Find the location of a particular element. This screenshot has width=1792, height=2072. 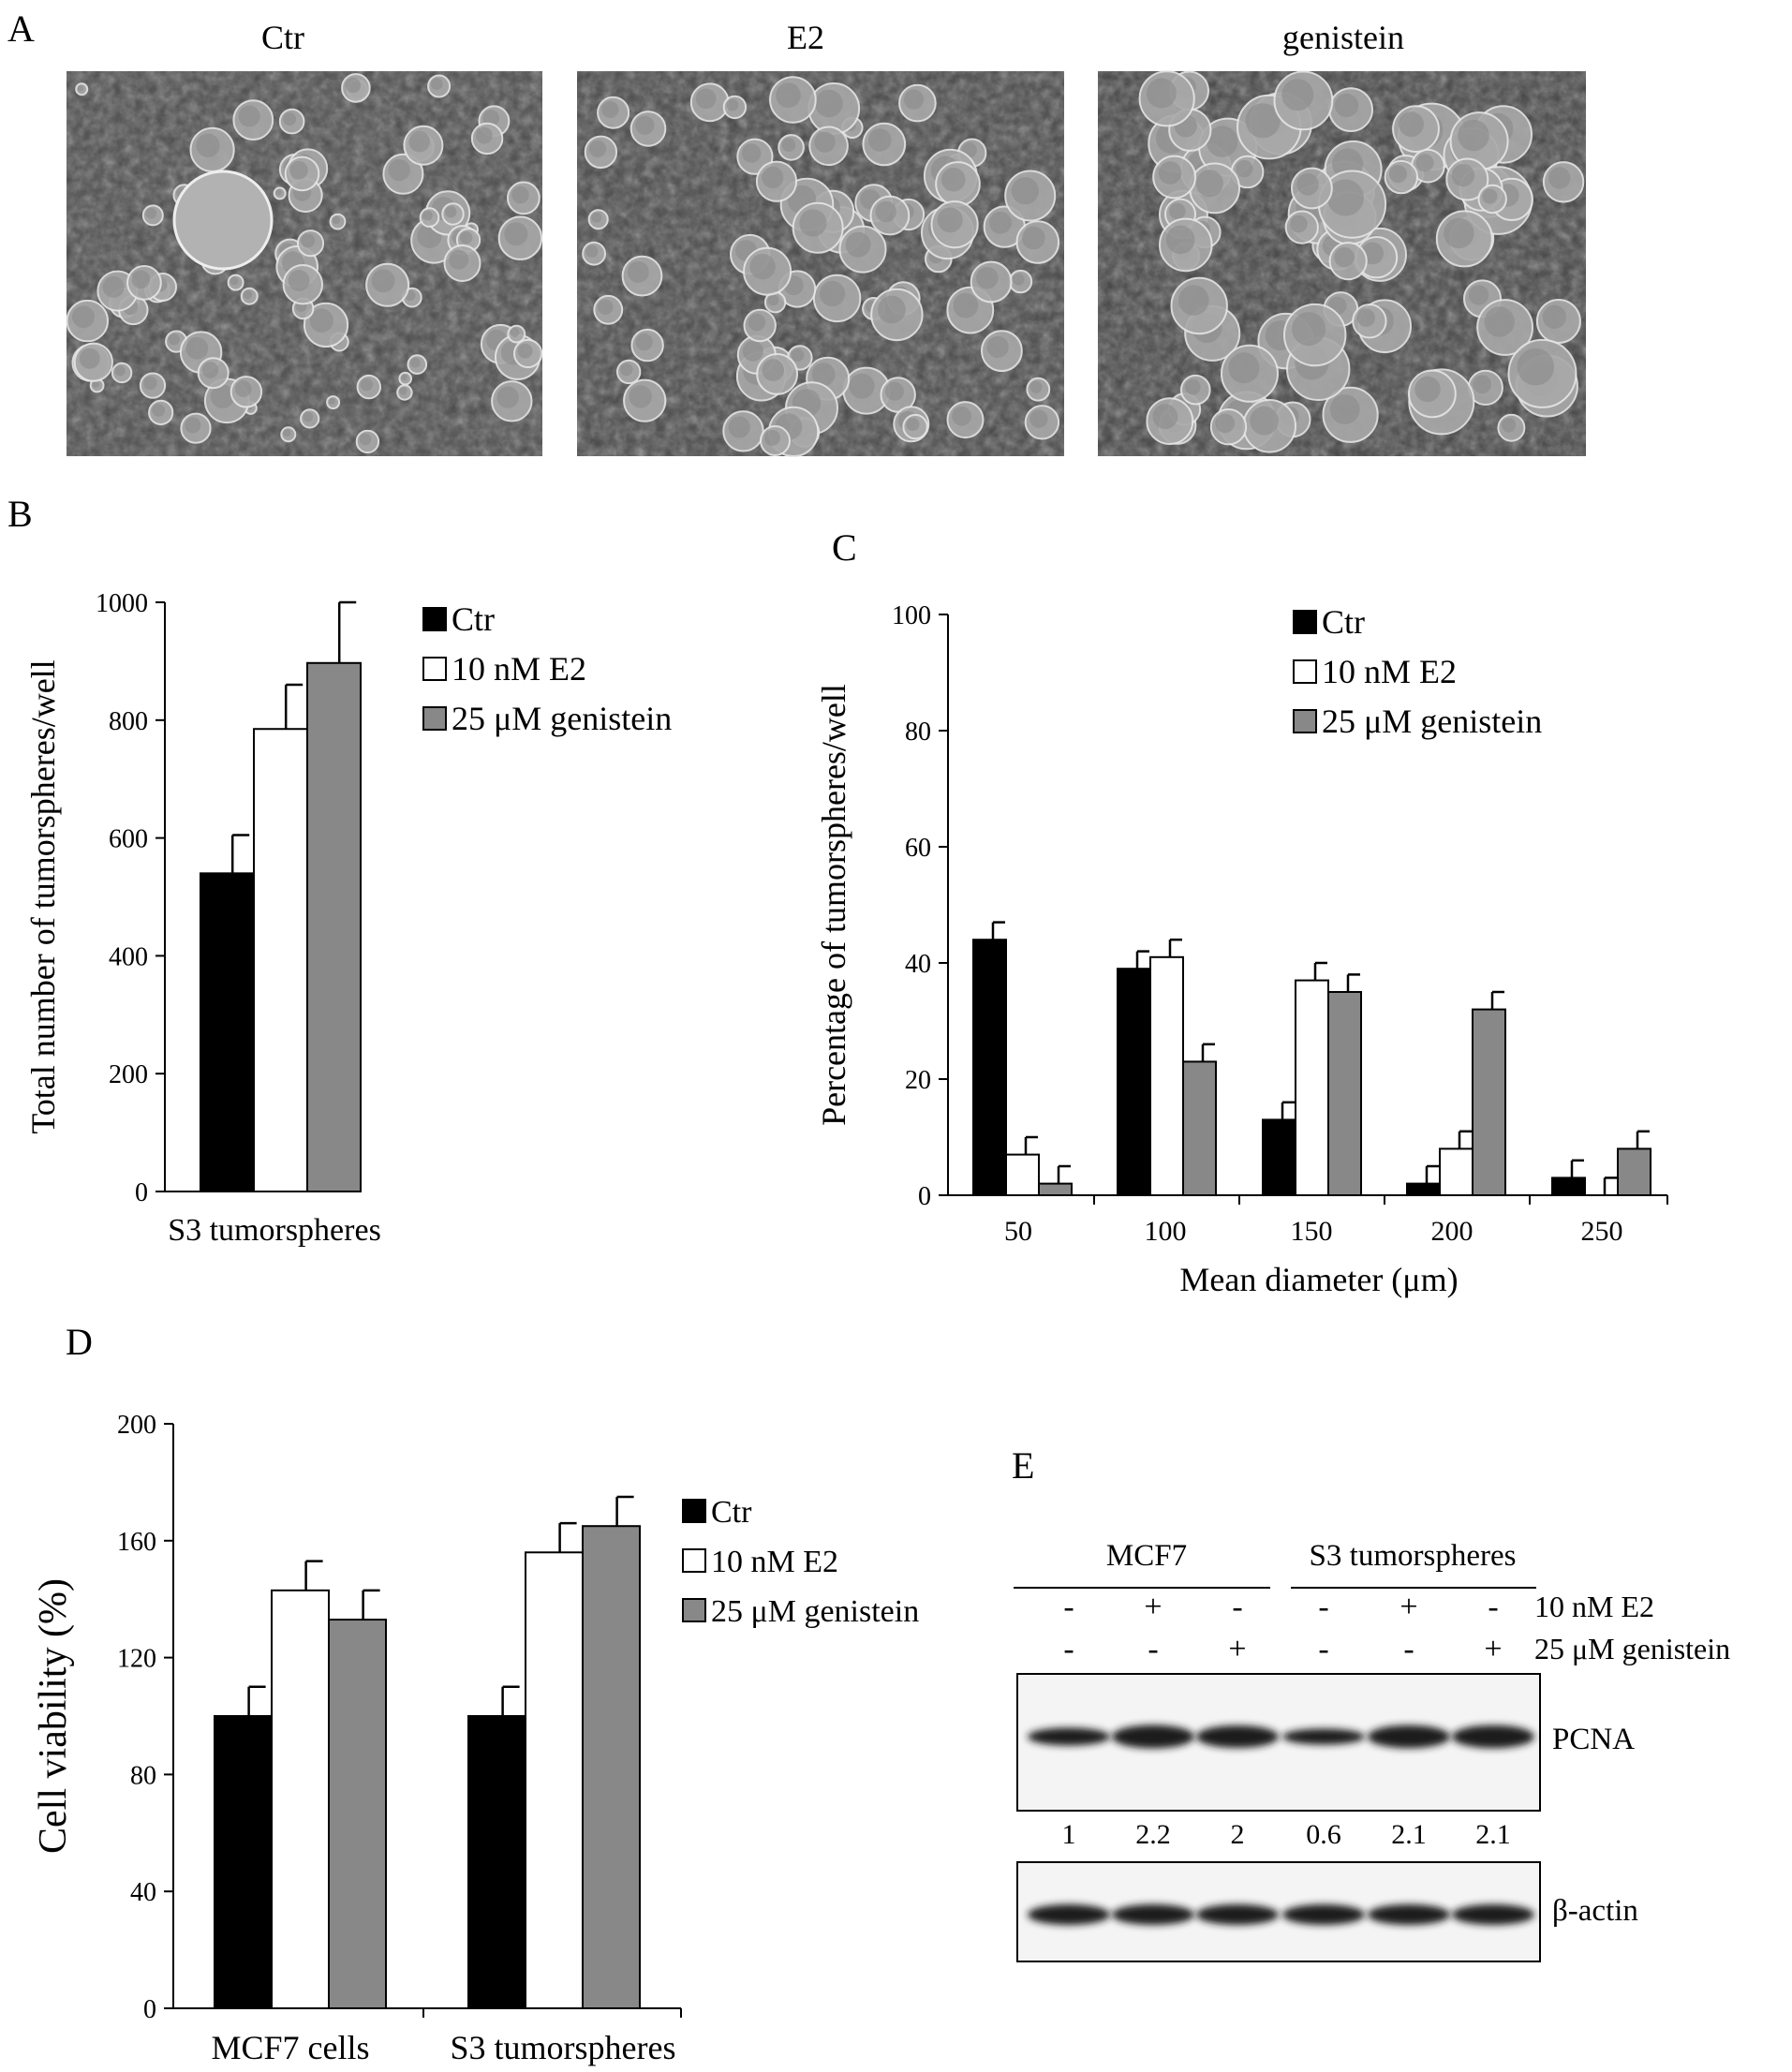

x-category-label: MCF7 cells is located at coordinates (290, 2047).